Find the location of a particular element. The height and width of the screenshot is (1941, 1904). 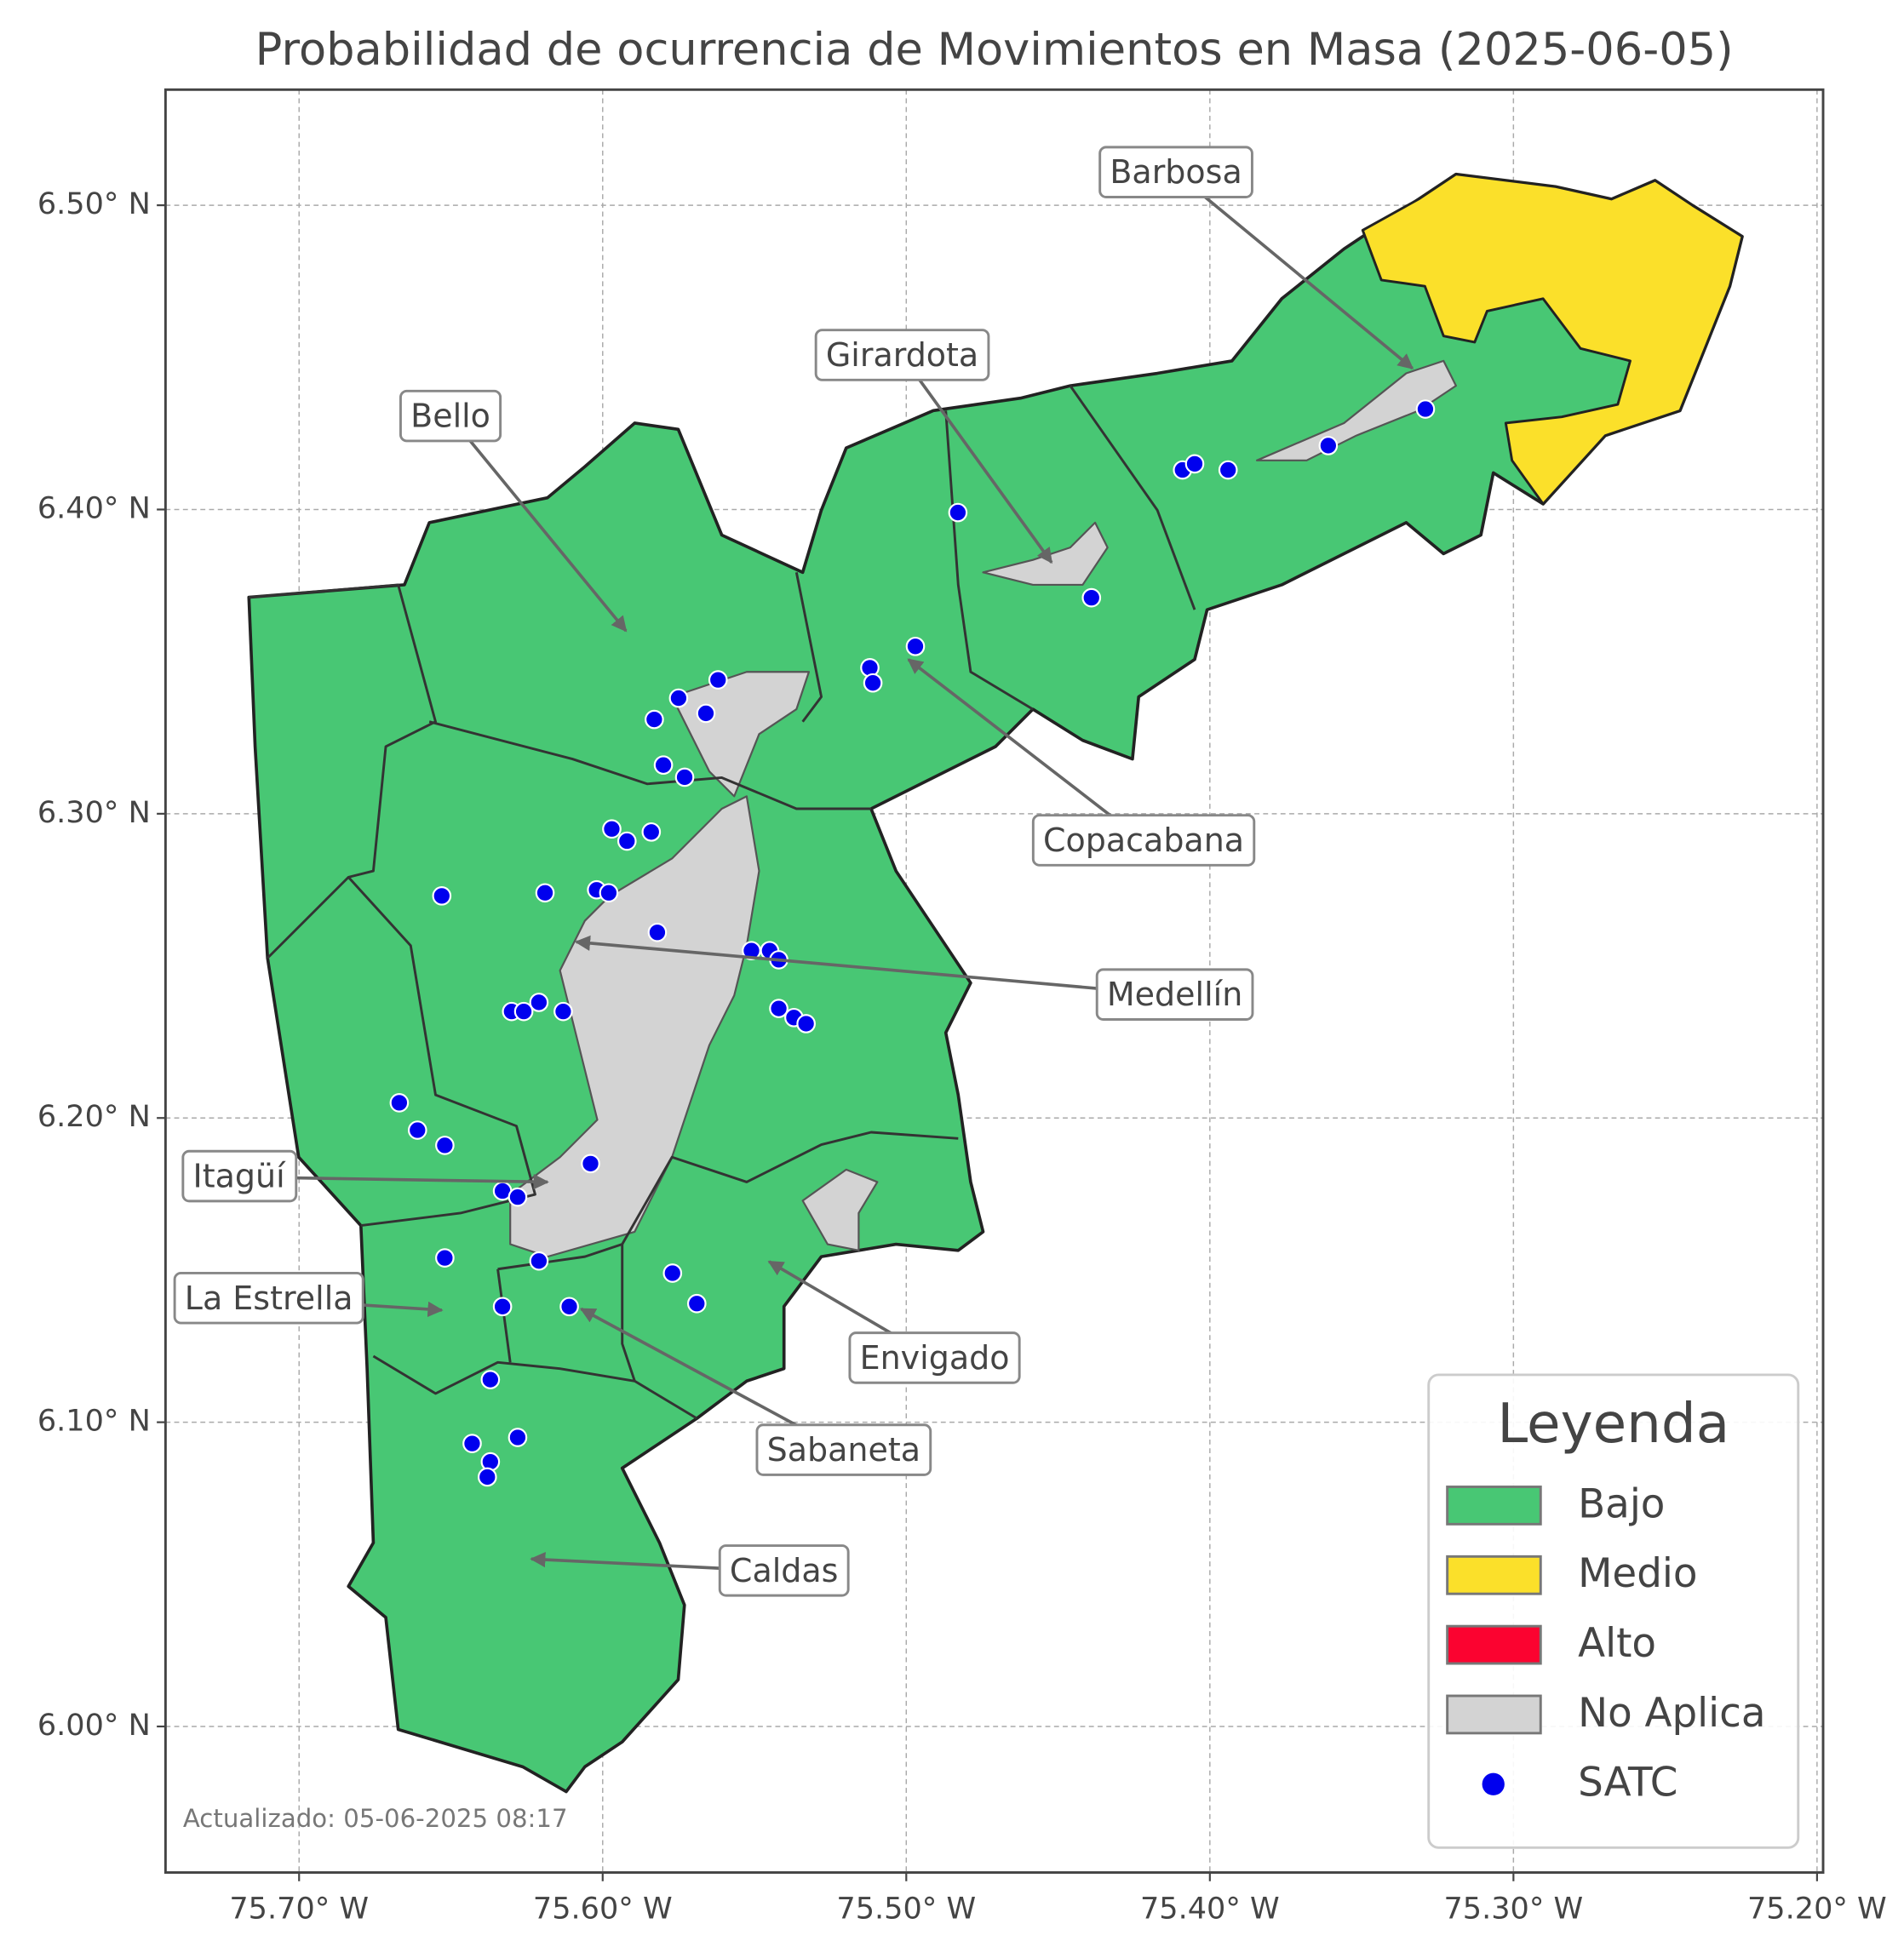

annotation-label: Medellín is located at coordinates (1175, 994).